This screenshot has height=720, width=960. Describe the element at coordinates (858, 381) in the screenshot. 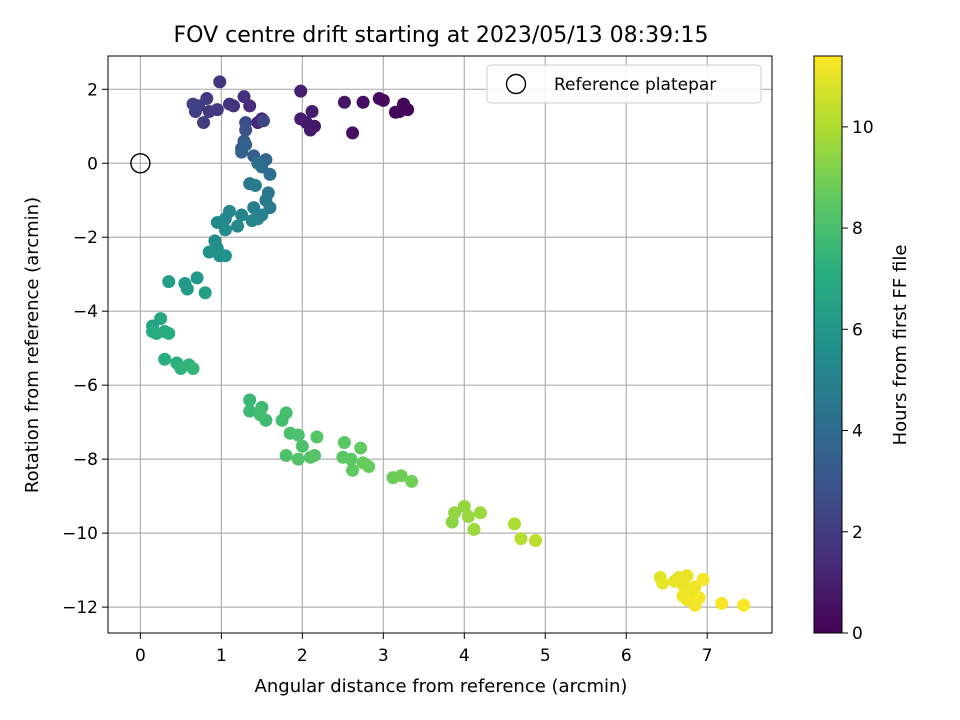

I see `colorbar-ticks: 0 2 4 6 8 10` at that location.